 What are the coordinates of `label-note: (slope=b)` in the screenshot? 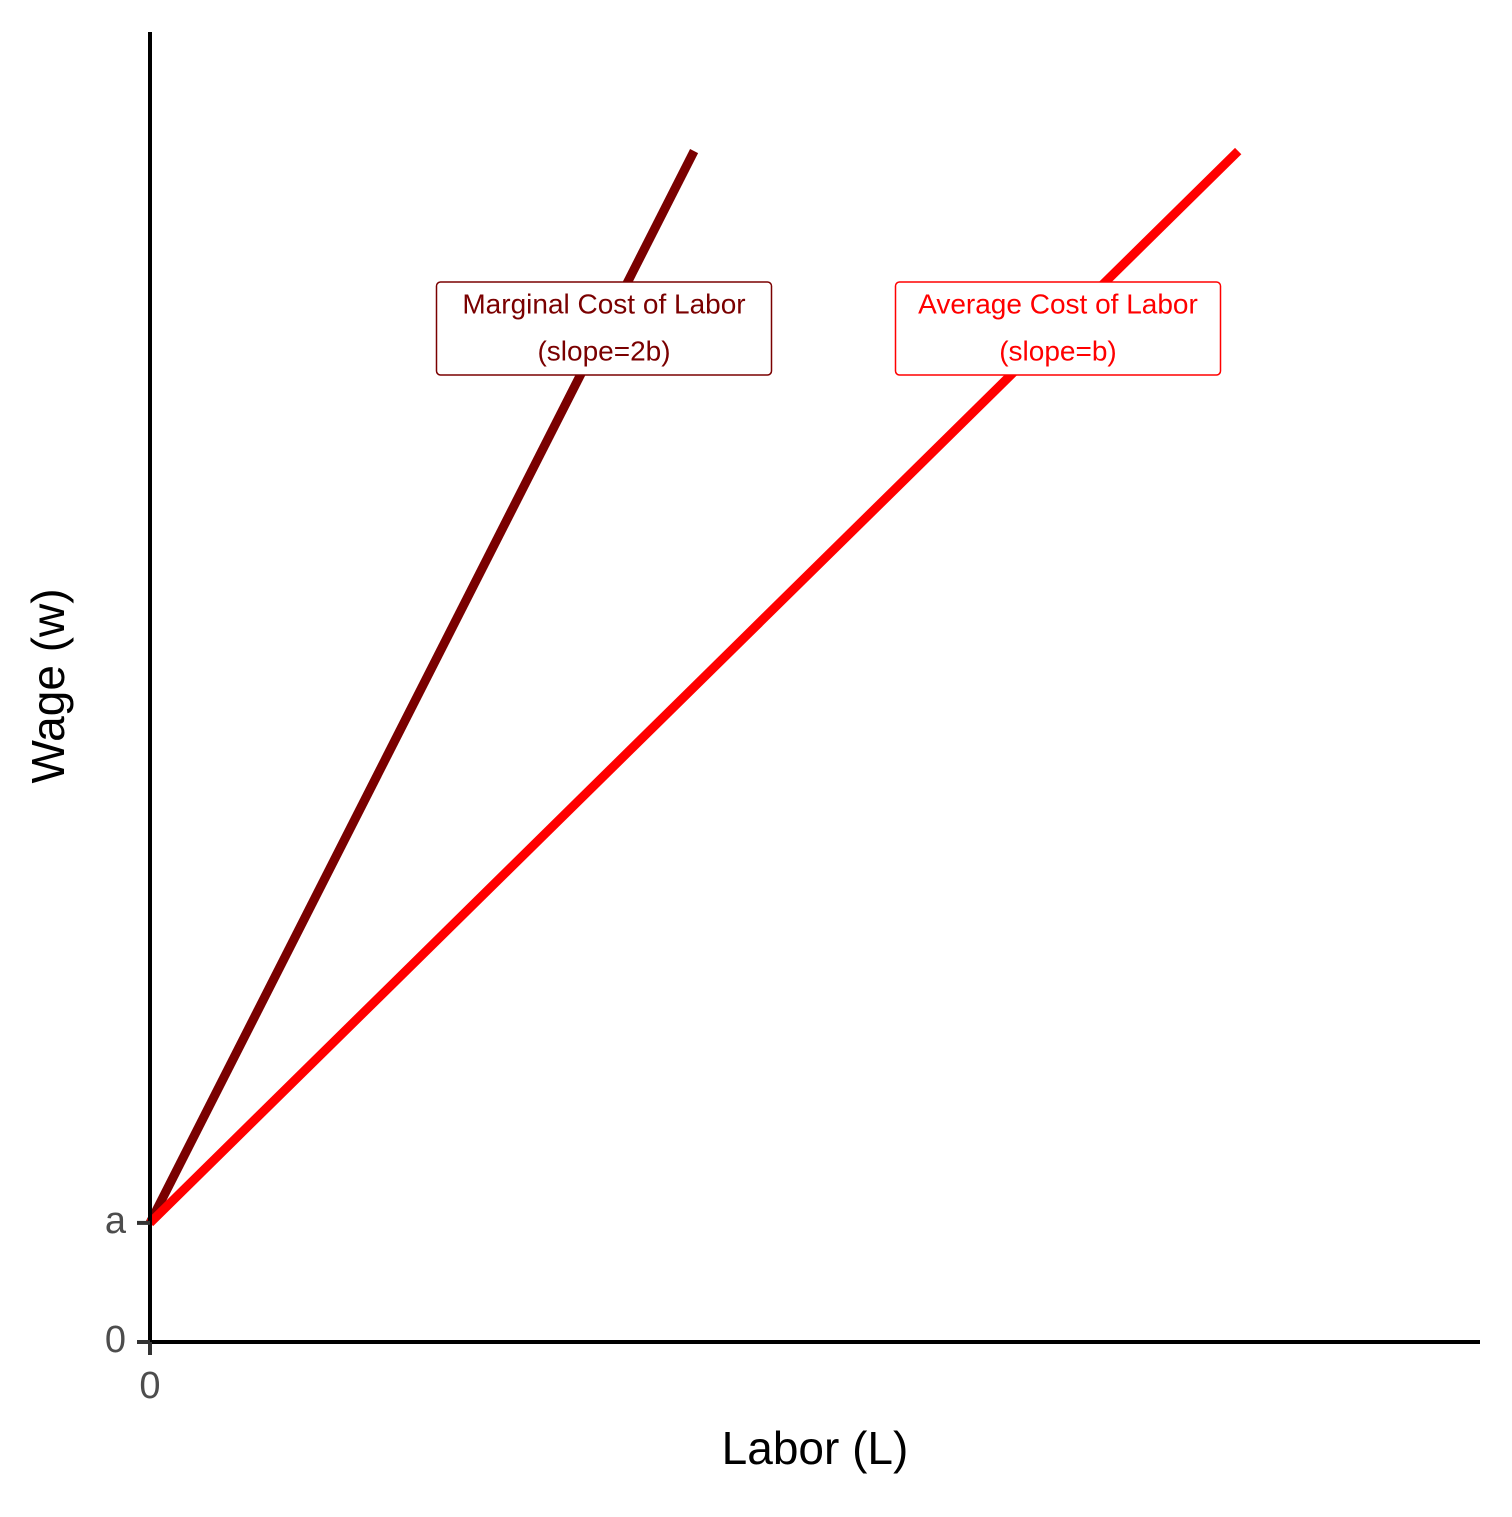 It's located at (1058, 350).